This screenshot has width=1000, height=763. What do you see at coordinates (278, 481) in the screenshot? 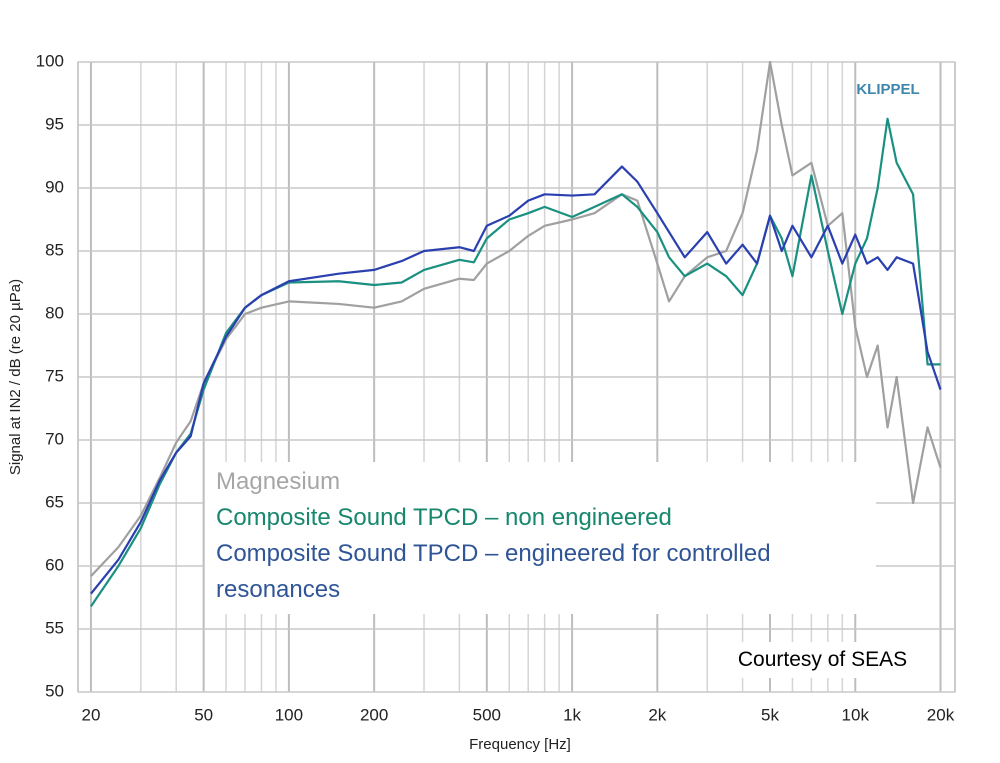
I see `legend-entry: Magnesium` at bounding box center [278, 481].